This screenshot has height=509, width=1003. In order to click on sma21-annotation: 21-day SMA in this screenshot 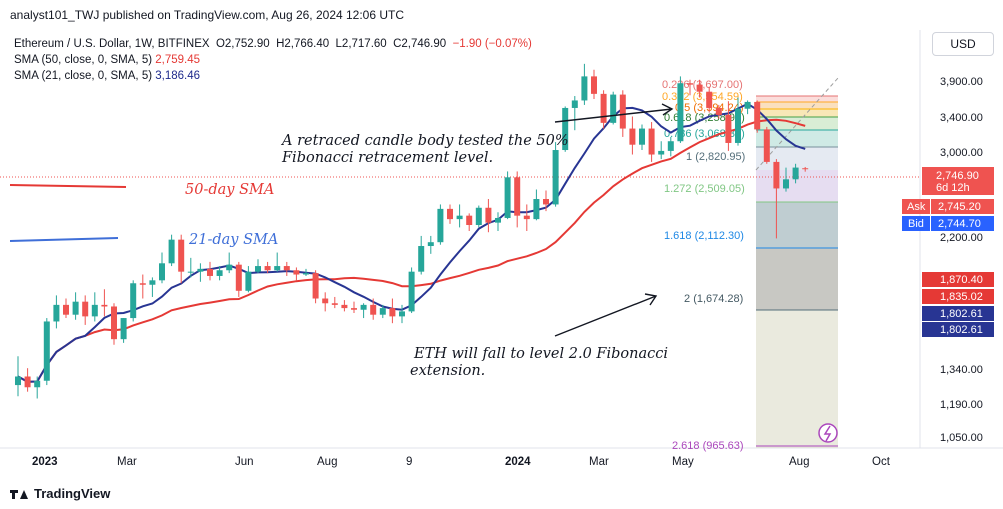, I will do `click(233, 240)`.